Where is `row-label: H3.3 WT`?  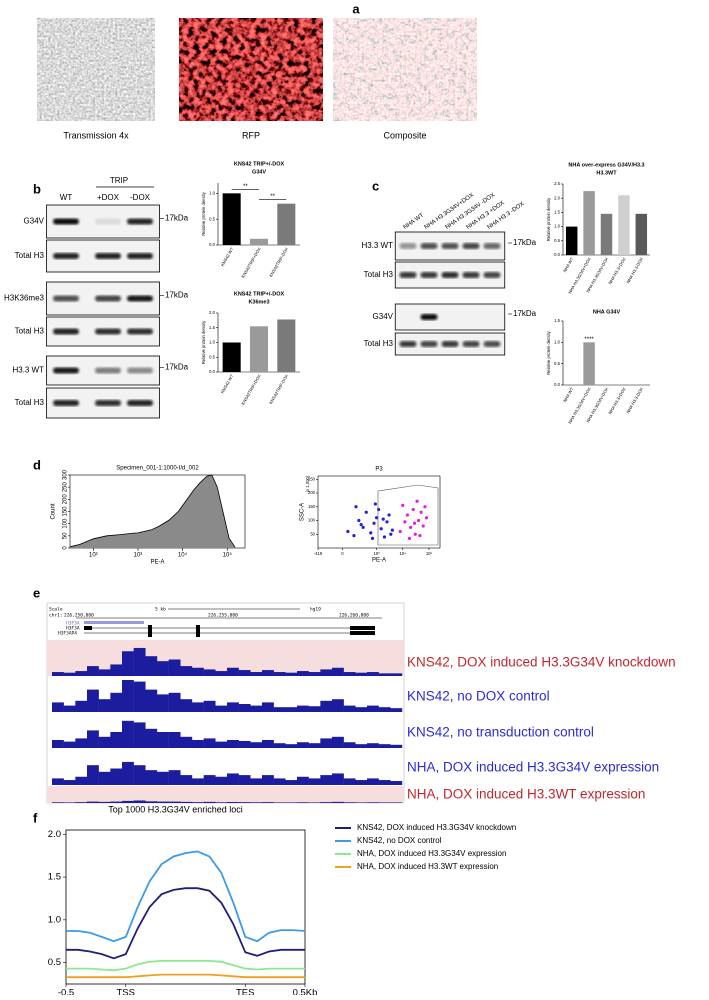 row-label: H3.3 WT is located at coordinates (377, 245).